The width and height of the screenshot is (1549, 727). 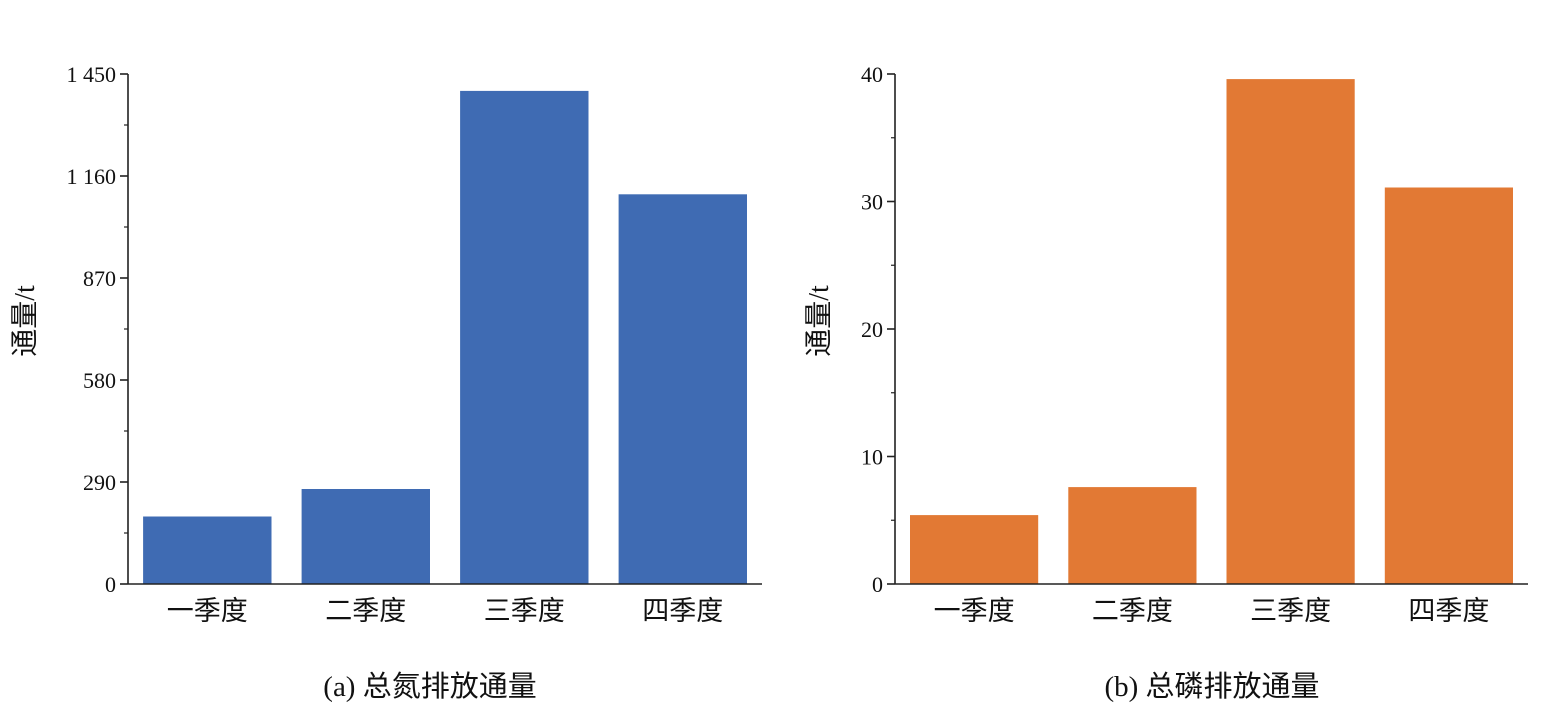 What do you see at coordinates (99, 278) in the screenshot?
I see `y-tick-label: 870` at bounding box center [99, 278].